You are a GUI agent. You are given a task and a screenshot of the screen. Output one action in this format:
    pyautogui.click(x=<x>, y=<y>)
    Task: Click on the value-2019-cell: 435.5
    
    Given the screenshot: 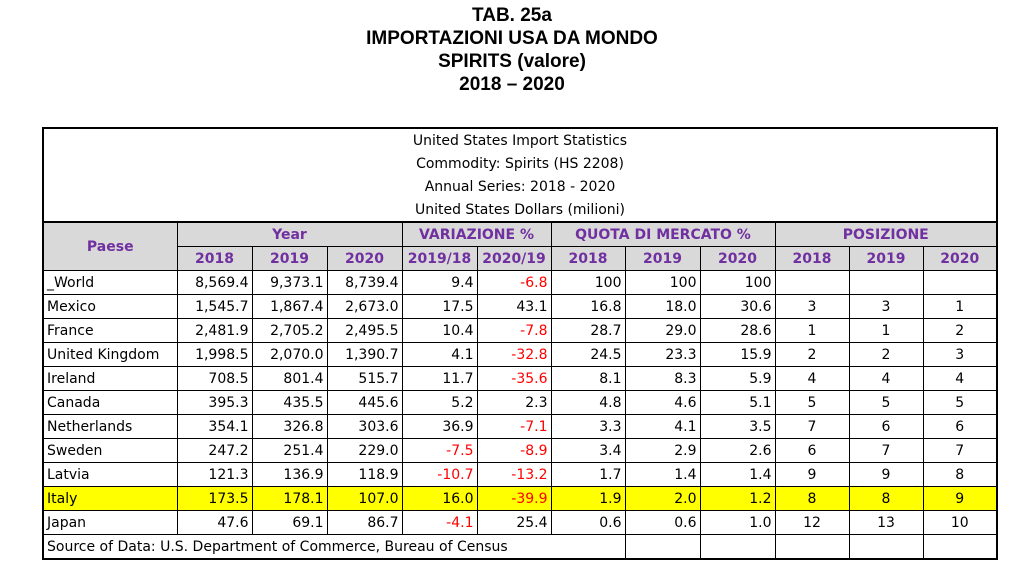 What is the action you would take?
    pyautogui.click(x=289, y=402)
    